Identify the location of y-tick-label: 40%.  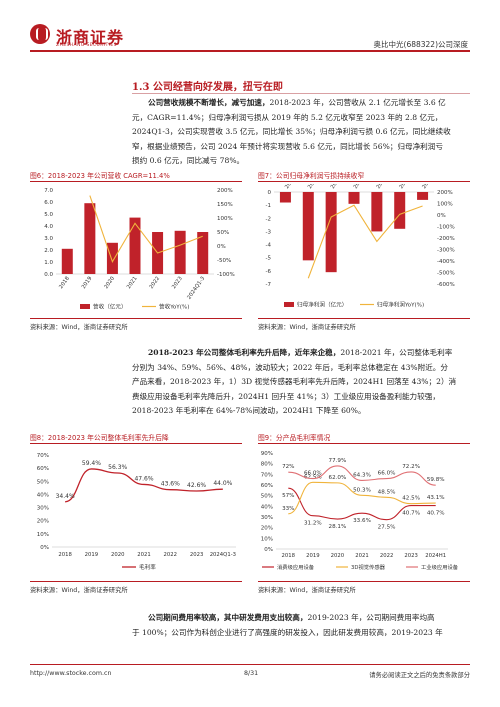
(267, 507).